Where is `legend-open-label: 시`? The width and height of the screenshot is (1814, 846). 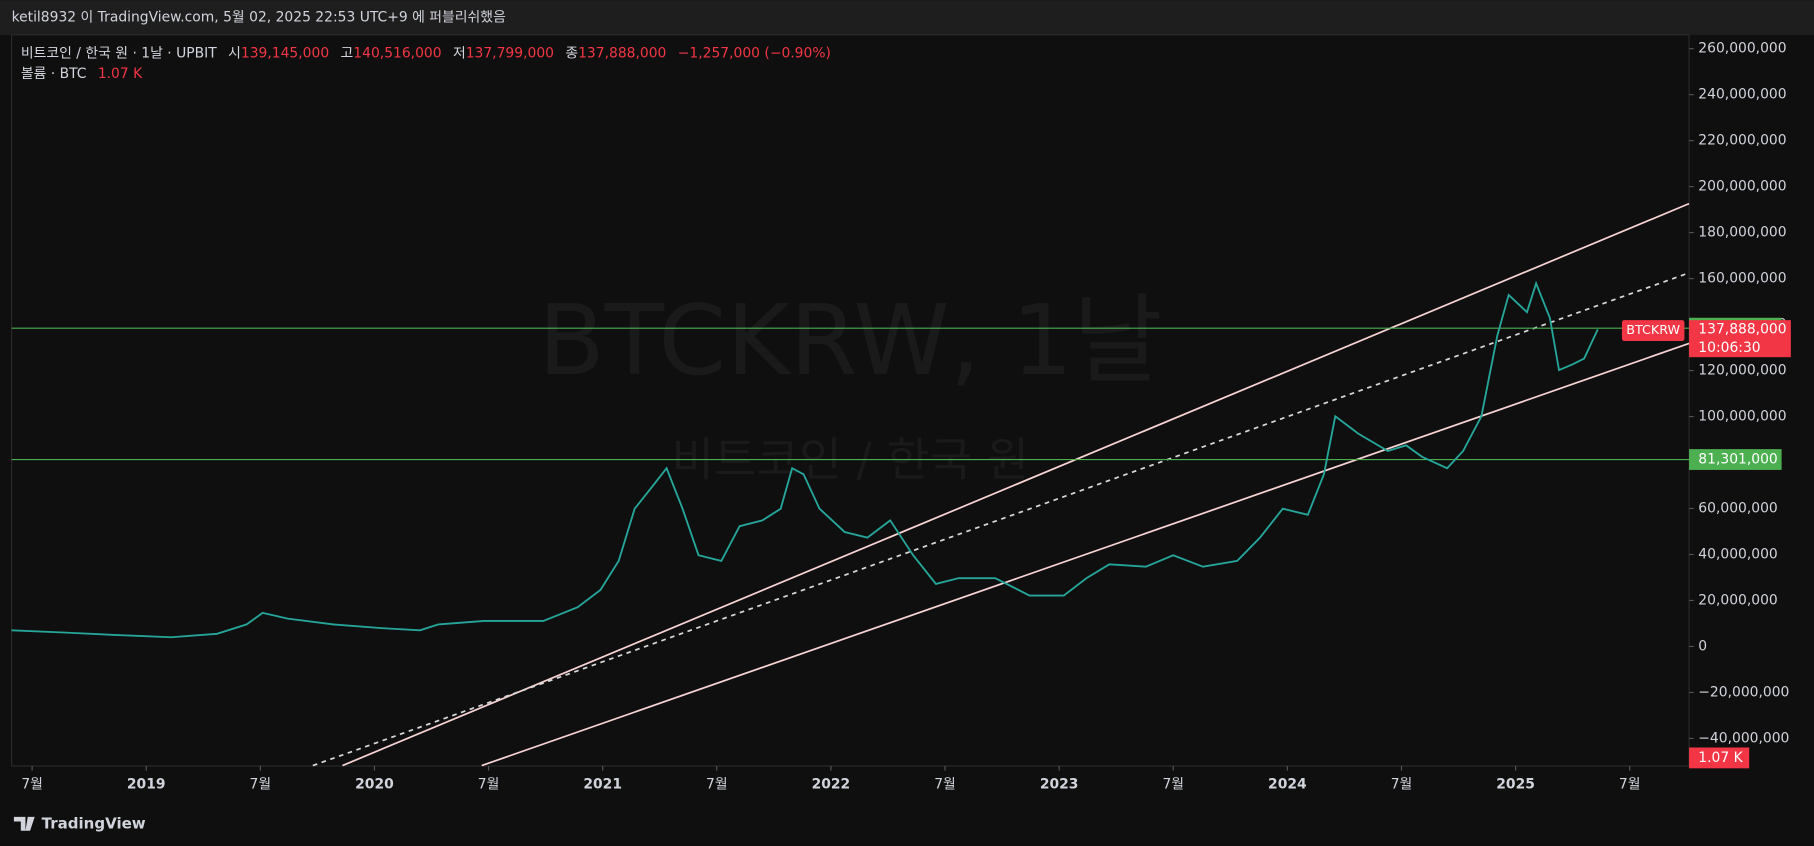 legend-open-label: 시 is located at coordinates (234, 53).